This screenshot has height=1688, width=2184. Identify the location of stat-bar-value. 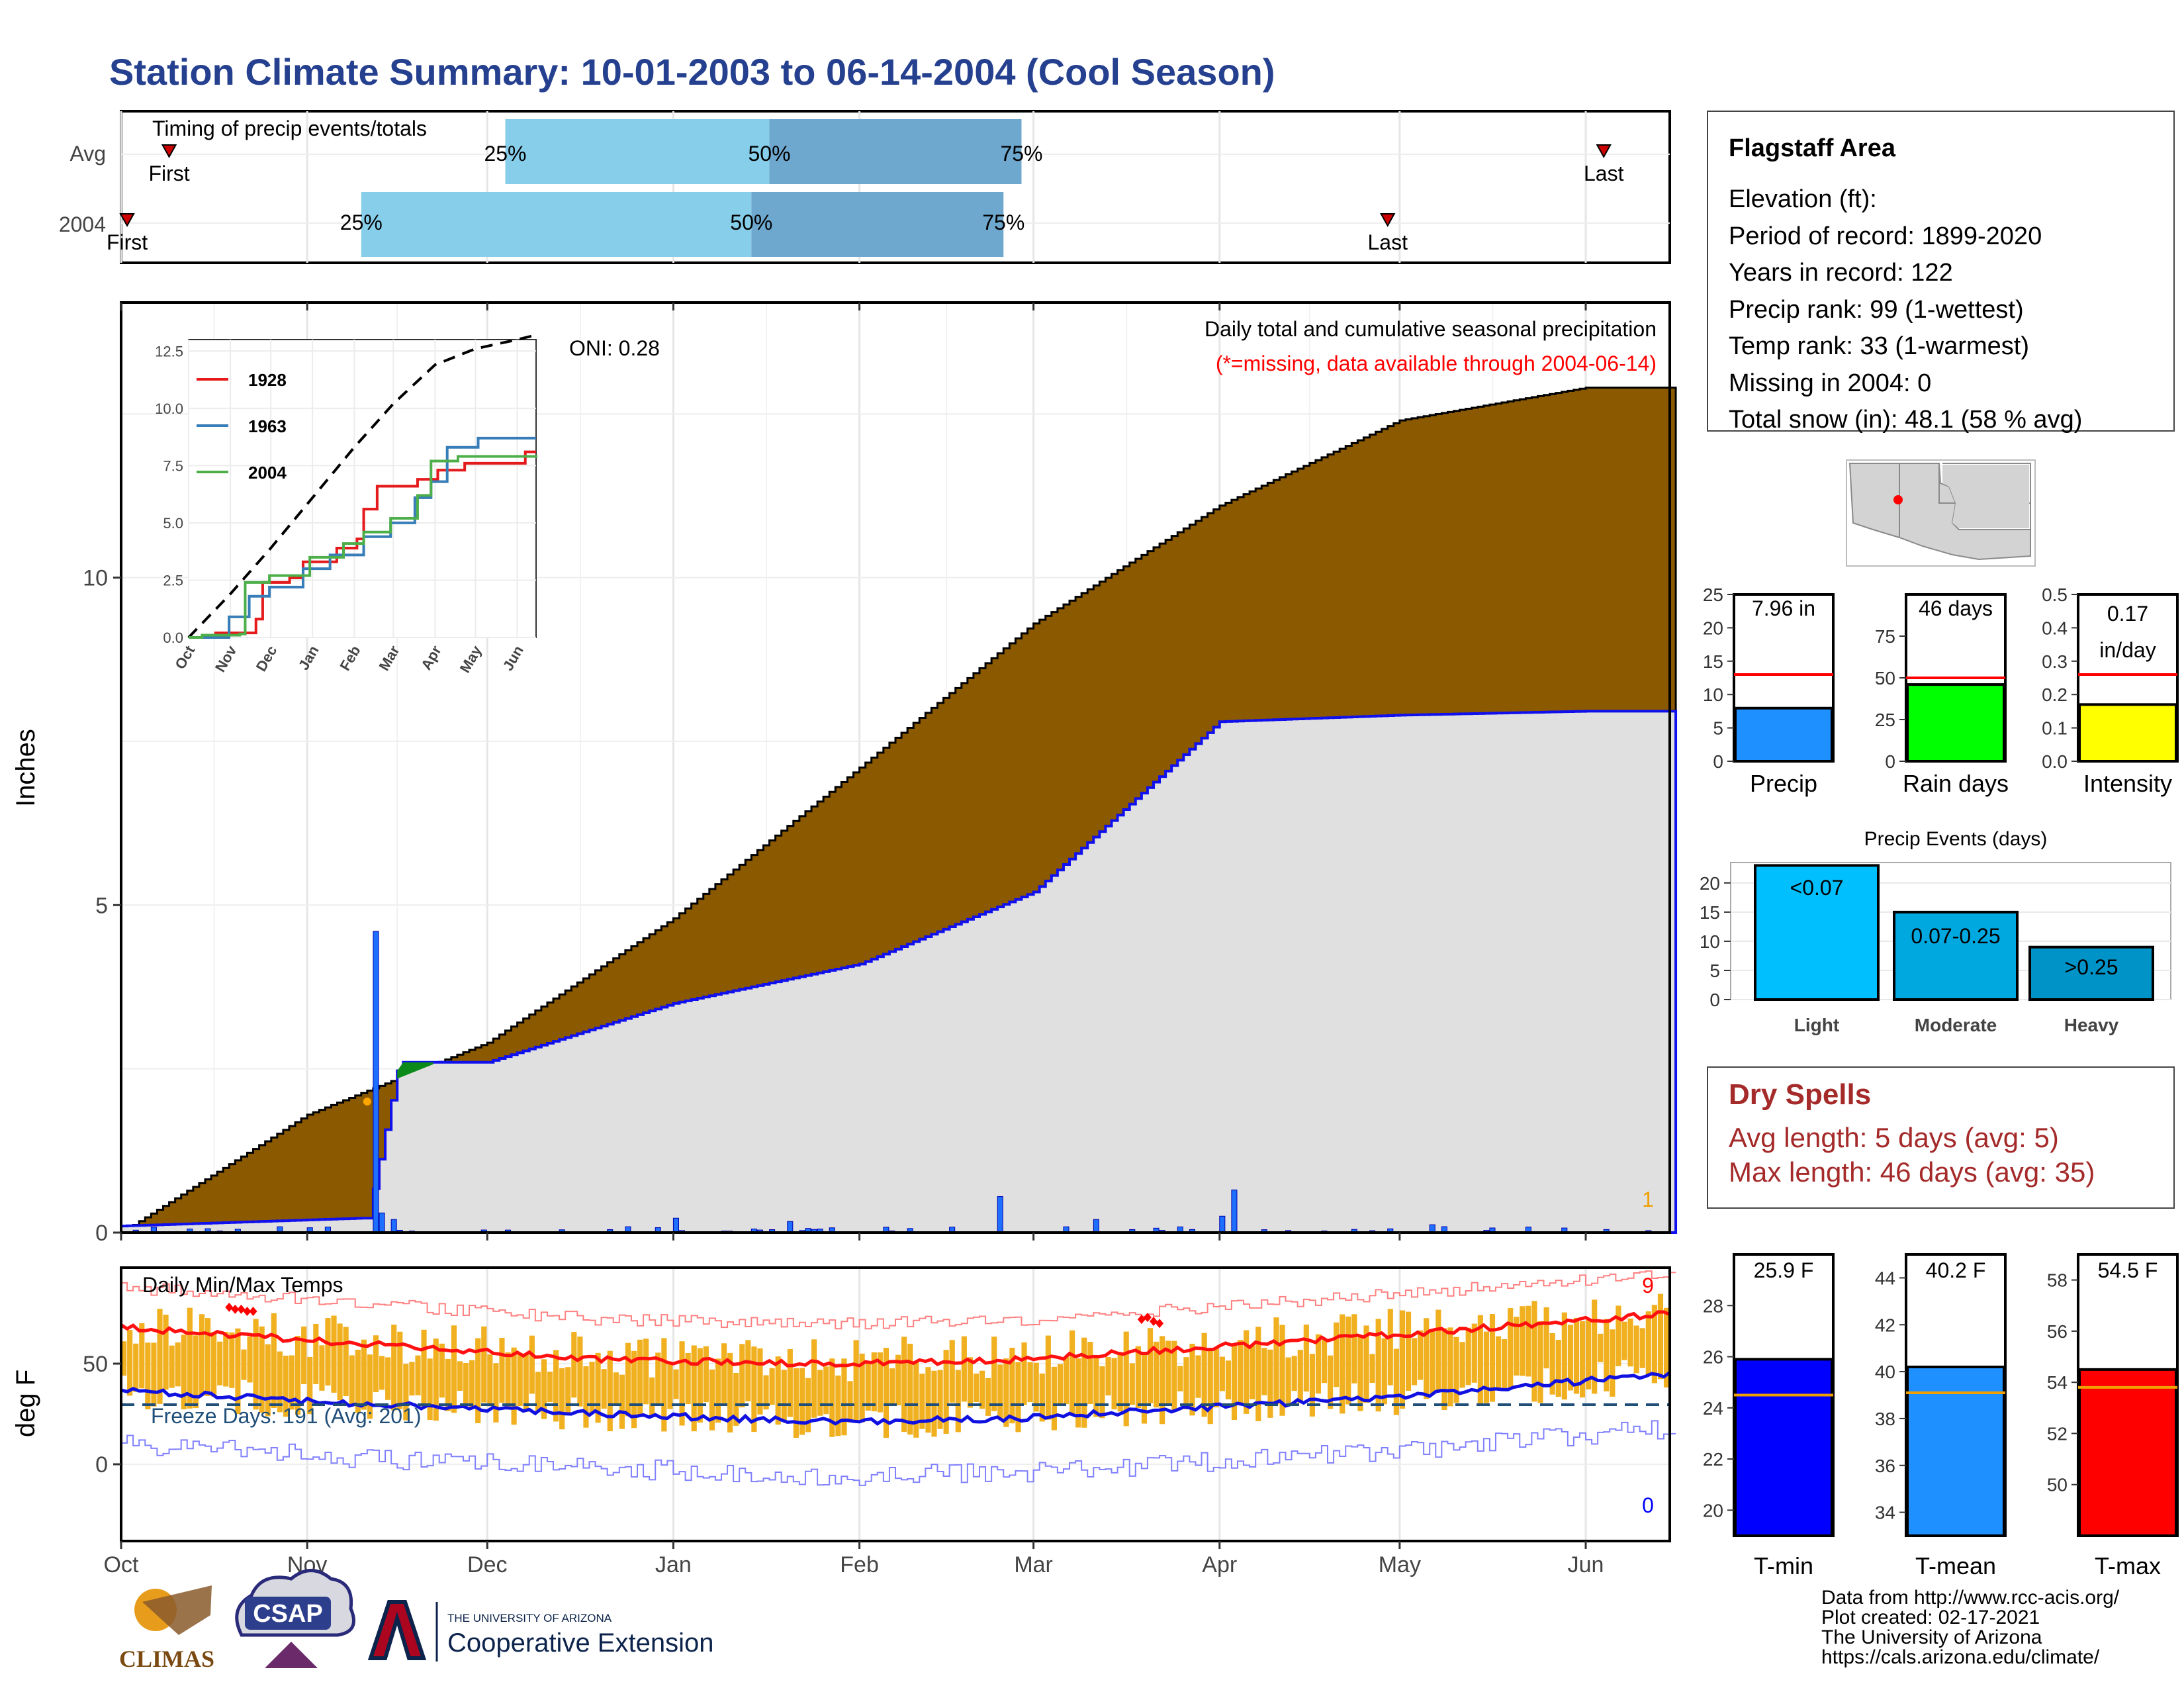
(1955, 723).